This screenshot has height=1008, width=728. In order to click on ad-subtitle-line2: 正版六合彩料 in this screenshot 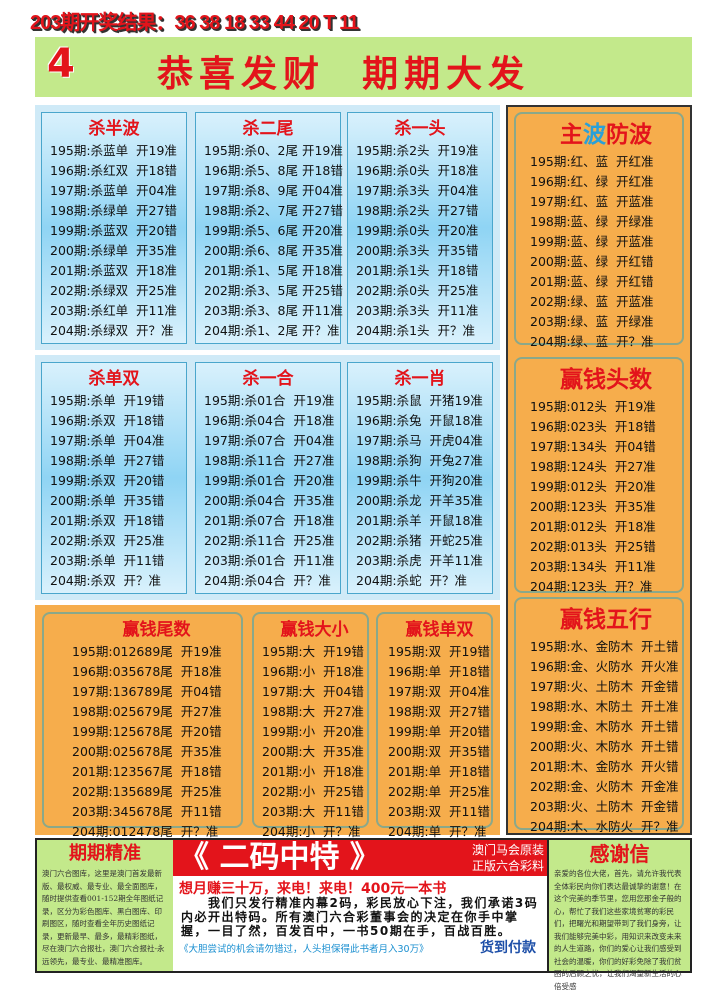, I will do `click(507, 866)`.